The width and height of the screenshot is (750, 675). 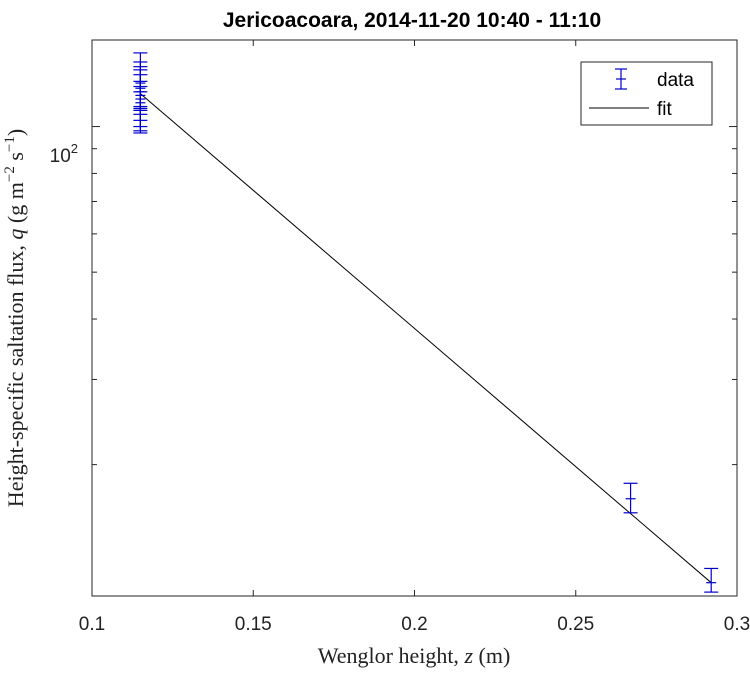 I want to click on x-axis-label: Wenglor height, z (m), so click(x=414, y=655).